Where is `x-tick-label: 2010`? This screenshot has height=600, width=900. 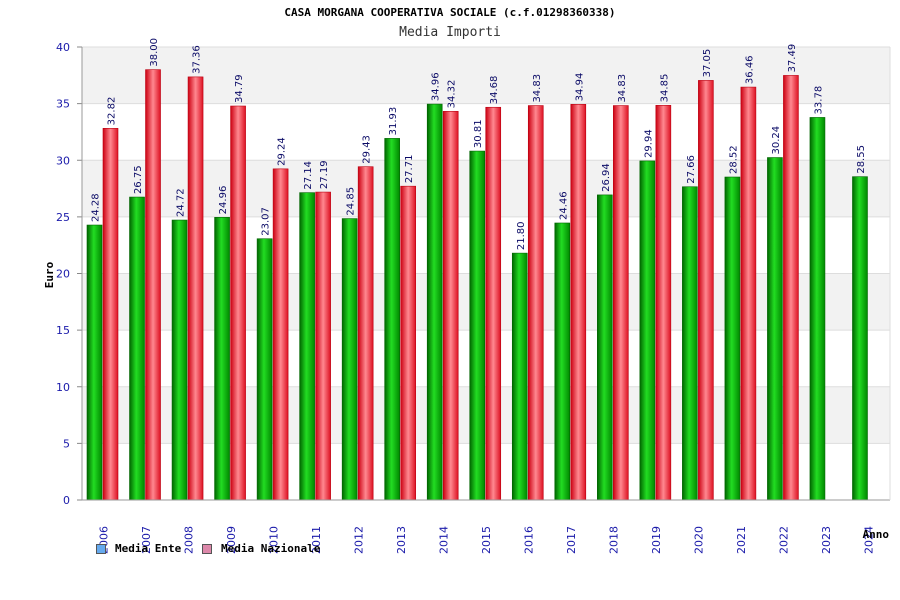
x-tick-label: 2010 is located at coordinates (273, 540).